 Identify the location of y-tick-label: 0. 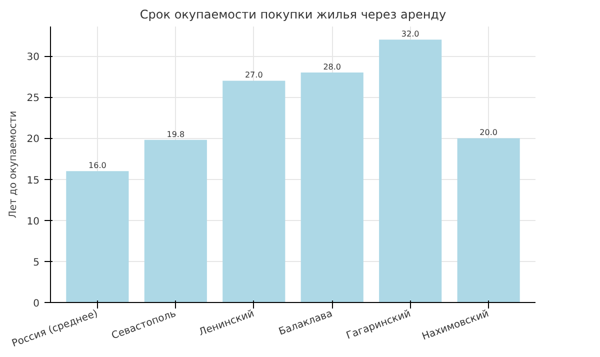
(36, 304).